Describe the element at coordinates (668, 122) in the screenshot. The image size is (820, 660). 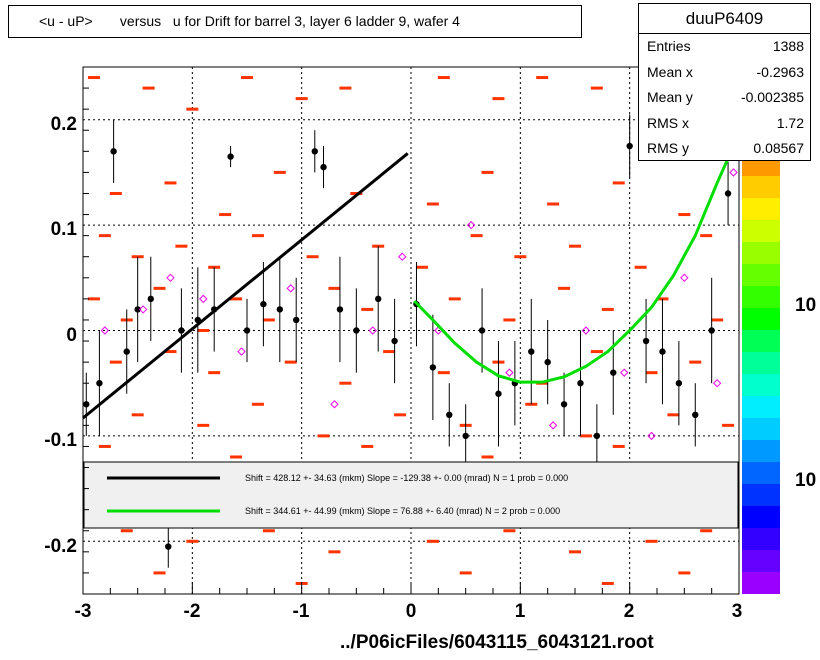
I see `stats-key: RMS x` at that location.